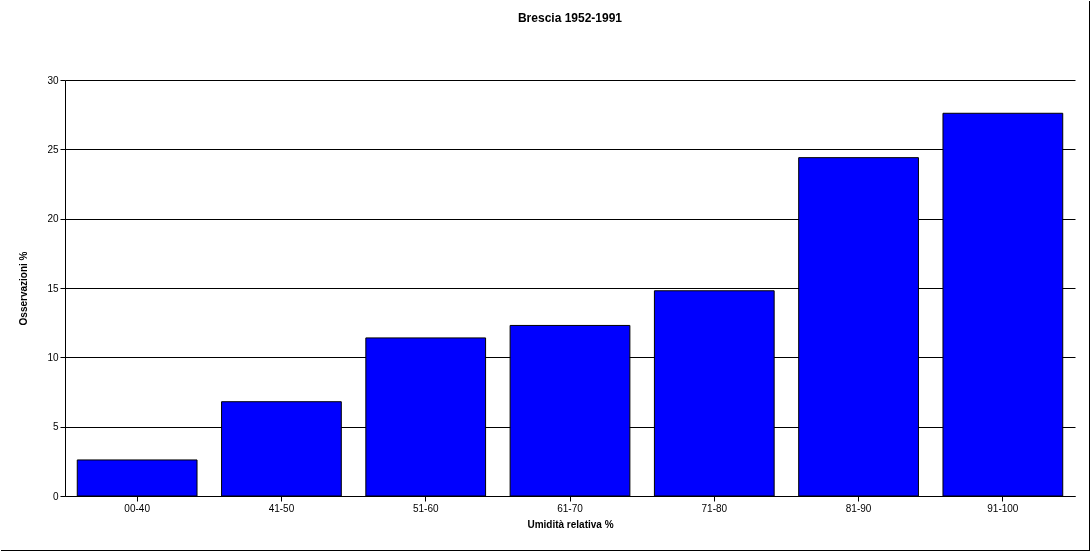 This screenshot has width=1091, height=552. Describe the element at coordinates (425, 508) in the screenshot. I see `x-tick-label: 51-60` at that location.